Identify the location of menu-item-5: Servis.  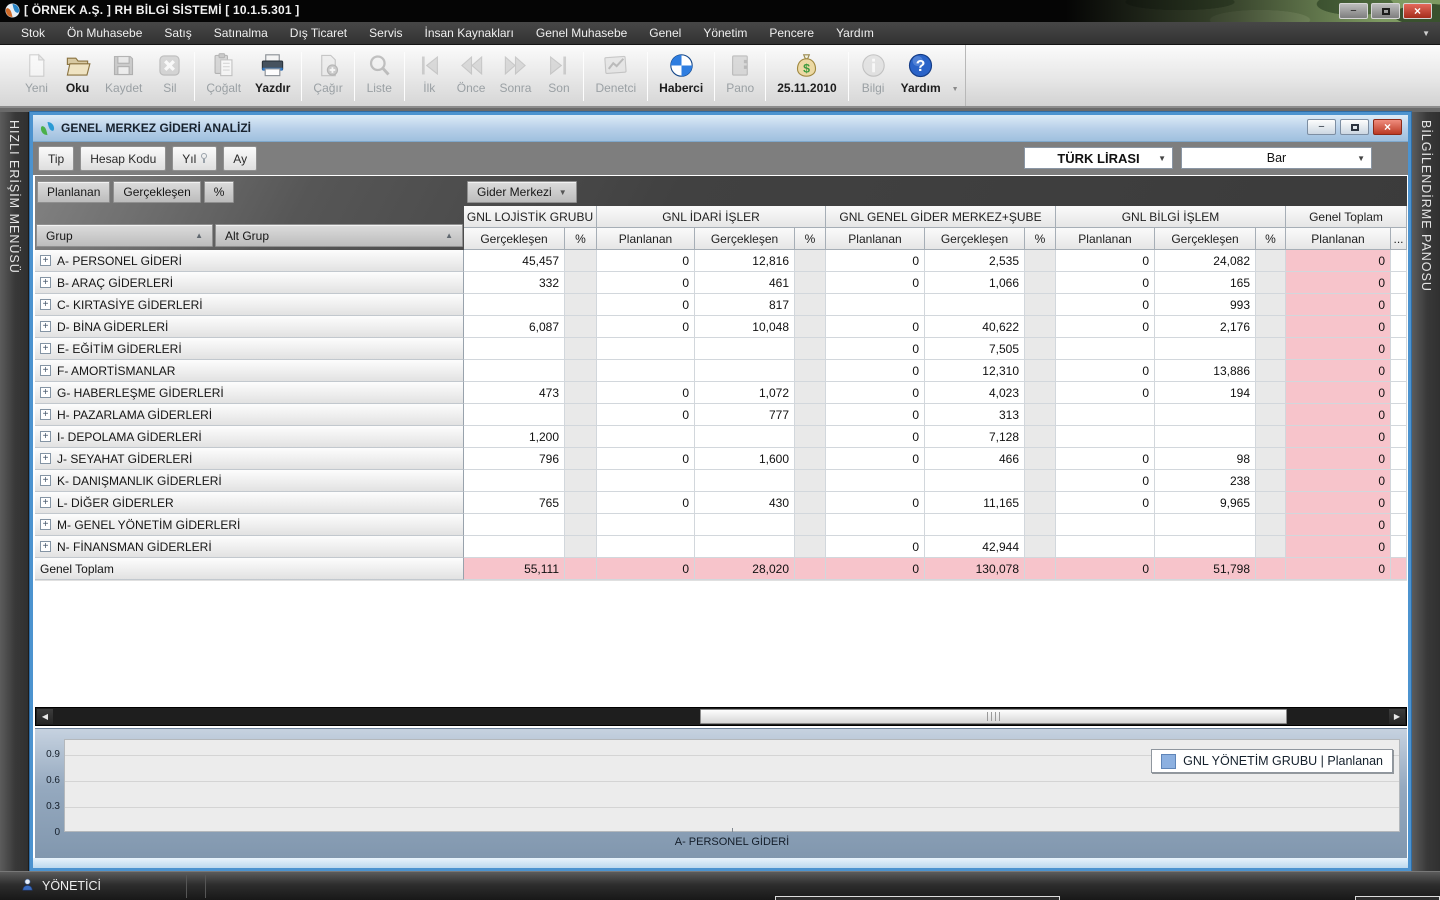
(386, 32).